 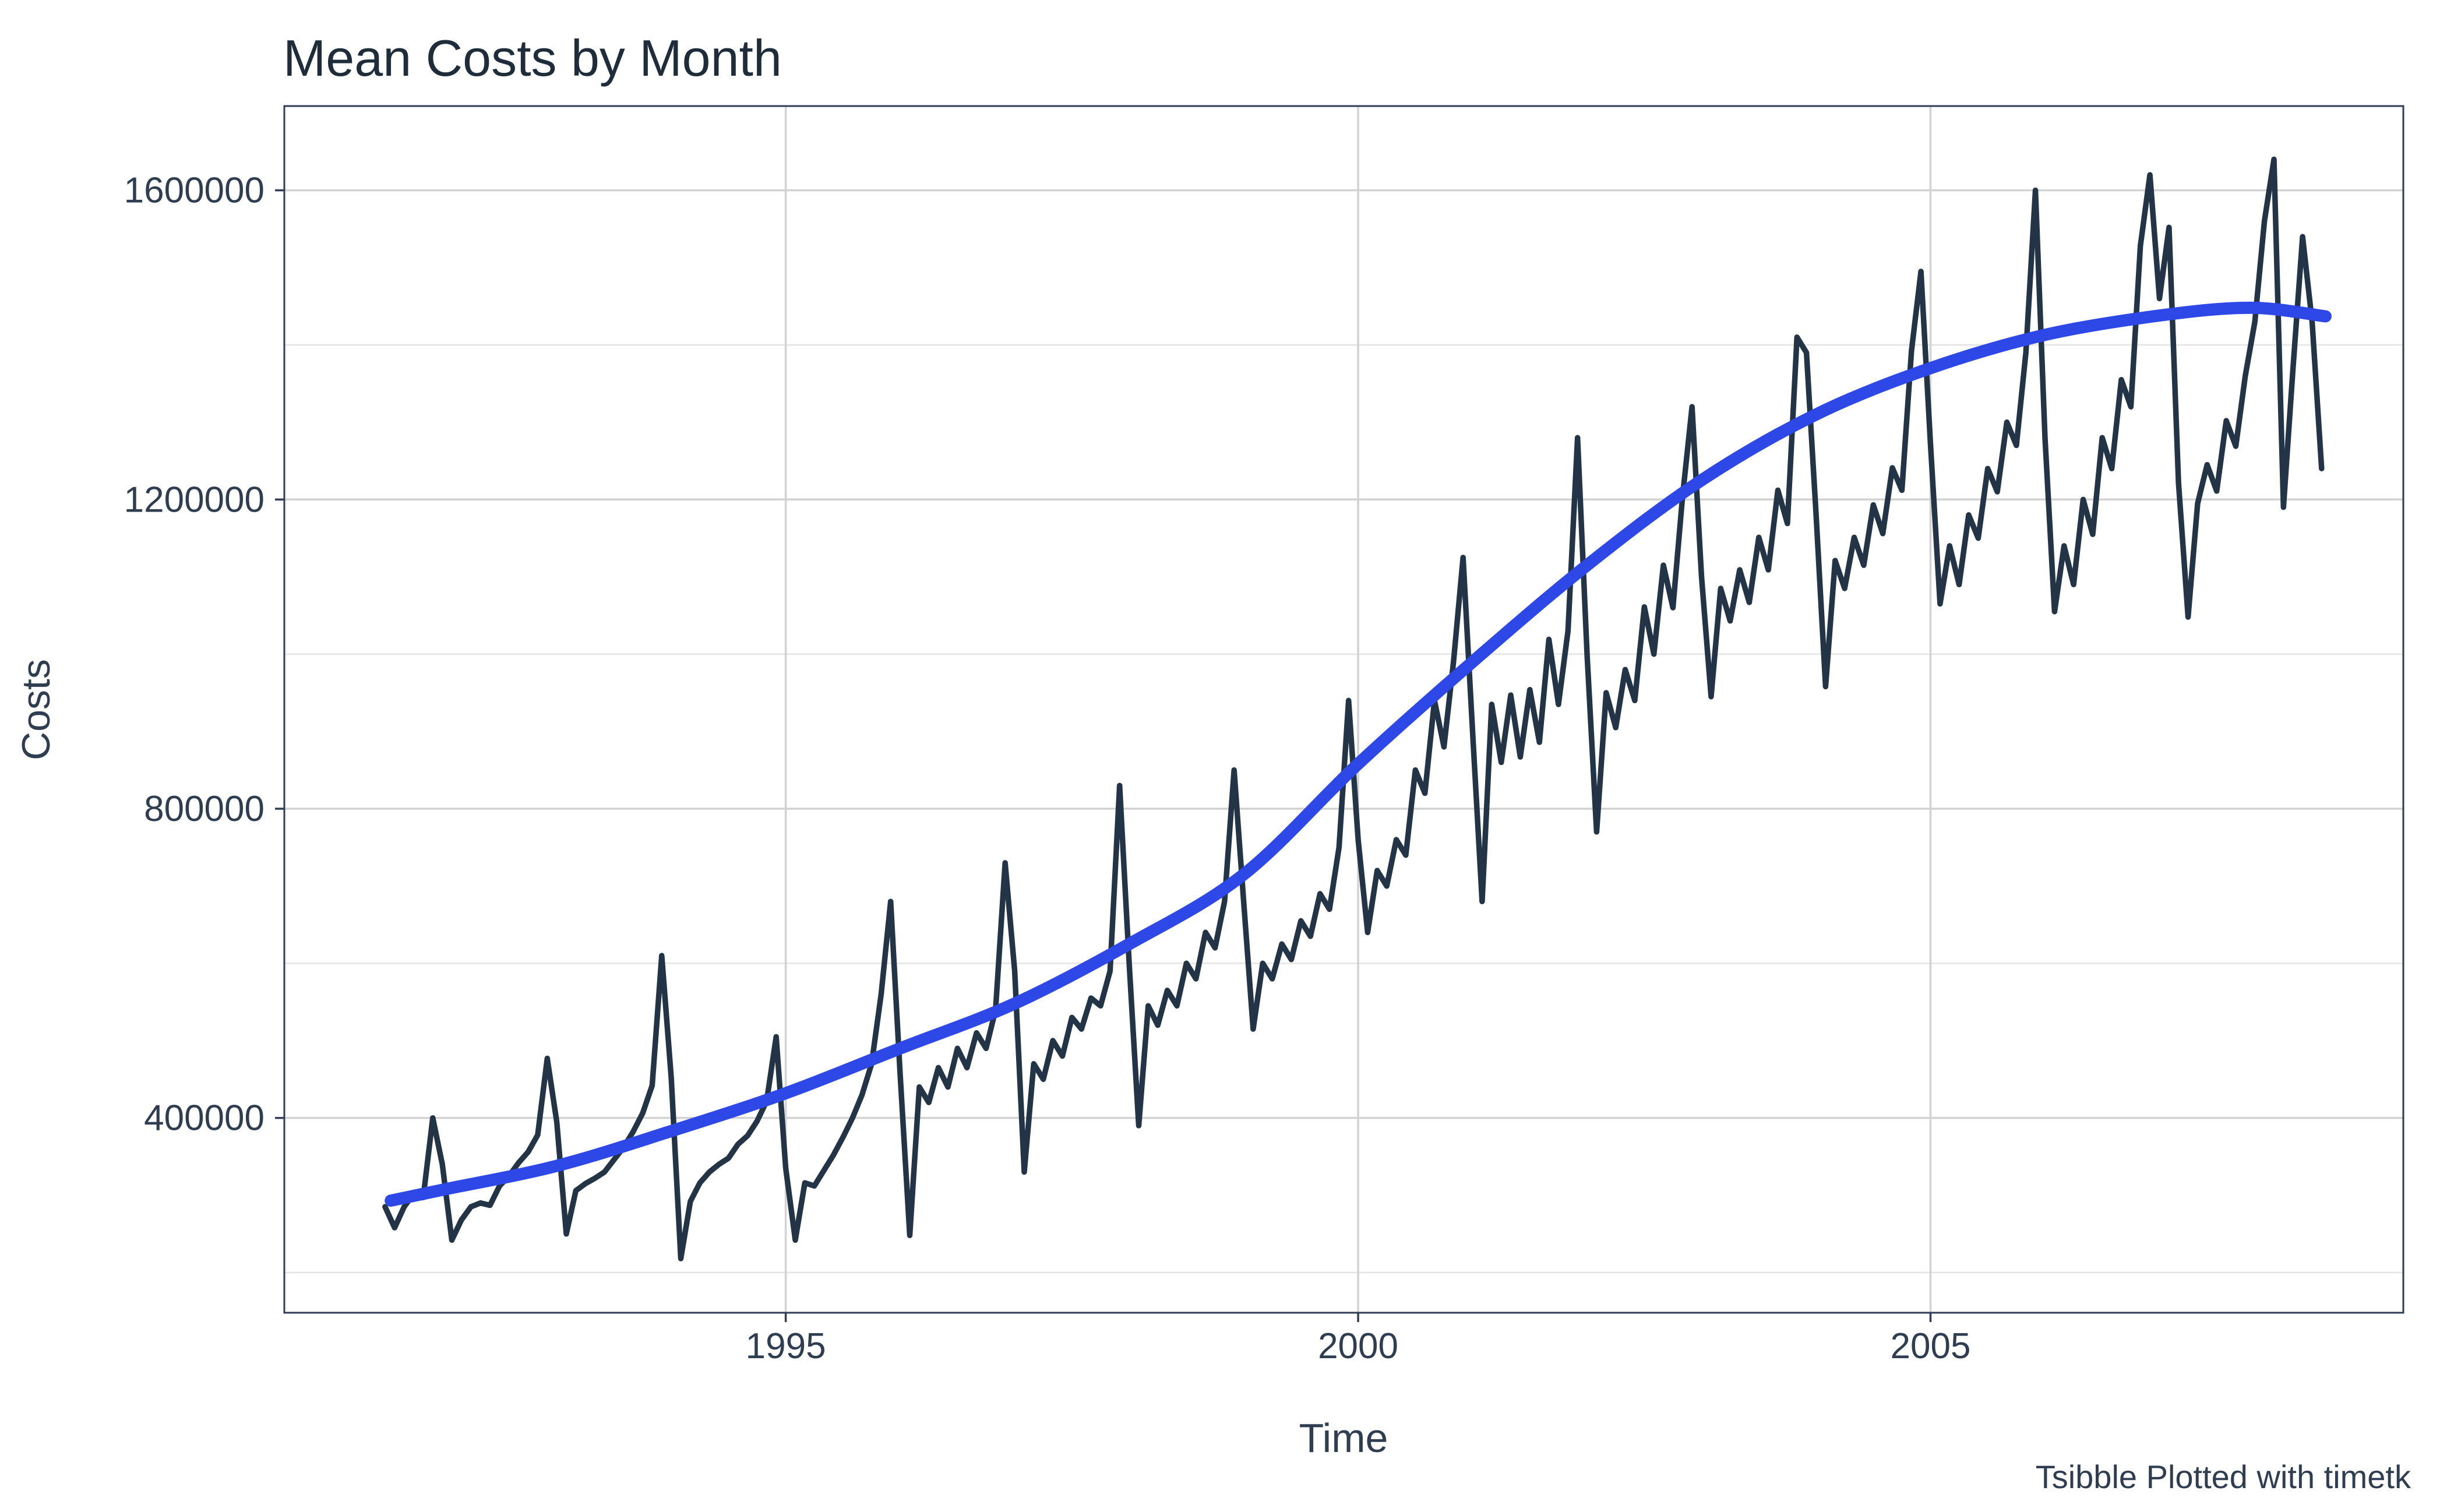 I want to click on x-tick-label: 2005, so click(x=1931, y=1346).